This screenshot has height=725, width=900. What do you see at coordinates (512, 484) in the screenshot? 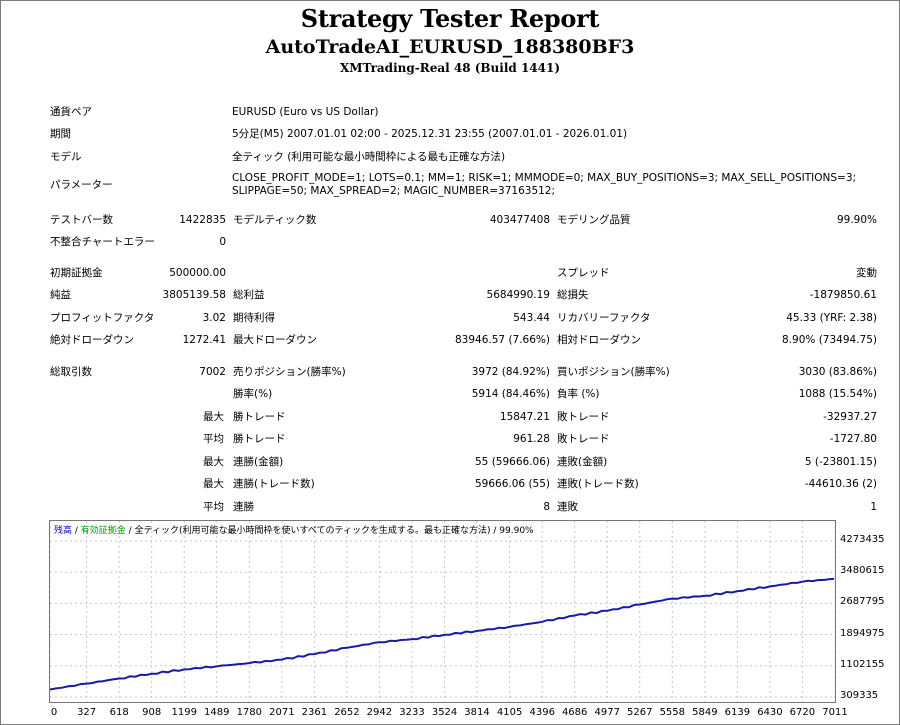
I see `max-consec-profit-value: 59666.06 (55)` at bounding box center [512, 484].